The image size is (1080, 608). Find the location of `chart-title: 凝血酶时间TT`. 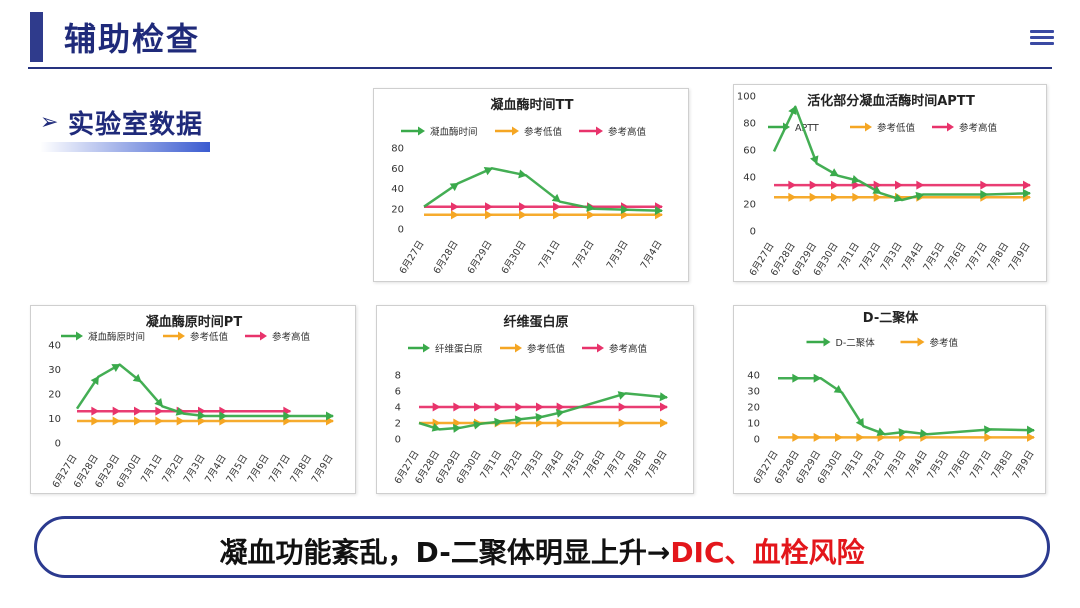

chart-title: 凝血酶时间TT is located at coordinates (531, 105).